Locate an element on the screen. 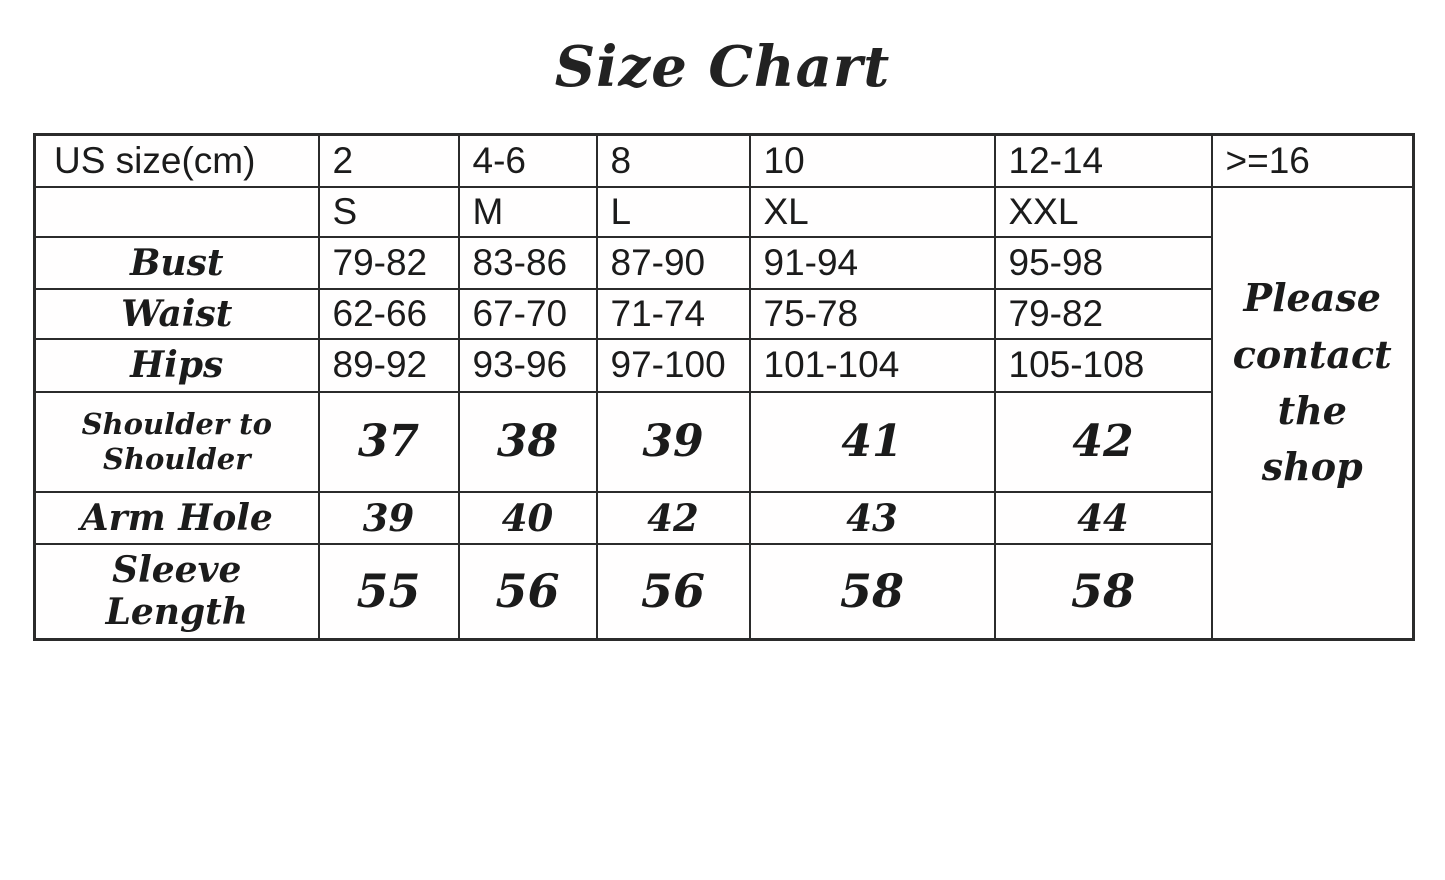 This screenshot has height=880, width=1445. bust-row: Bust 79-82 83-86 87-90 91-94 95-98 is located at coordinates (723, 262).